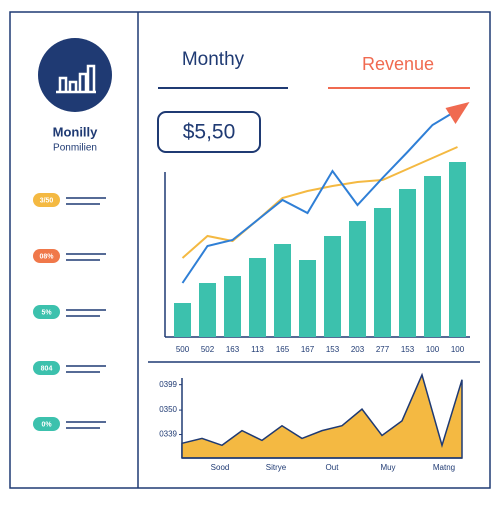 This screenshot has width=500, height=505. I want to click on arrow-head, so click(457, 113).